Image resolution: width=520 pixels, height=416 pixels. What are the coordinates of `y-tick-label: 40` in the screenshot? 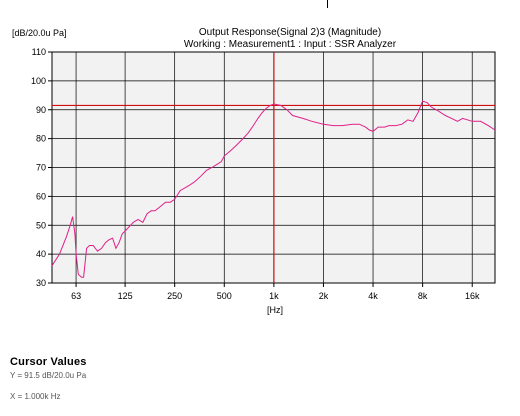 It's located at (41, 254).